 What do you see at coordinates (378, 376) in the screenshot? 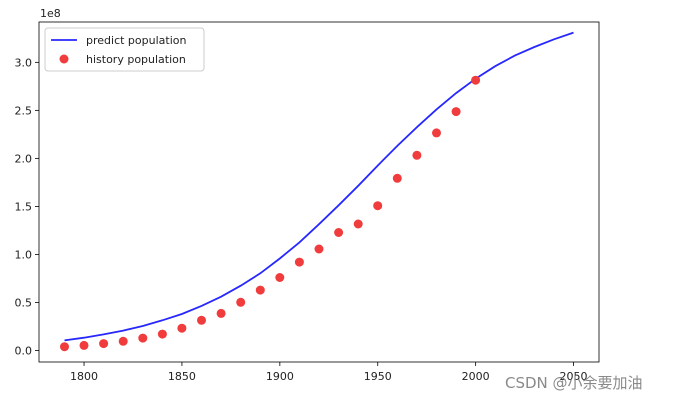
I see `x-tick-label: 1950` at bounding box center [378, 376].